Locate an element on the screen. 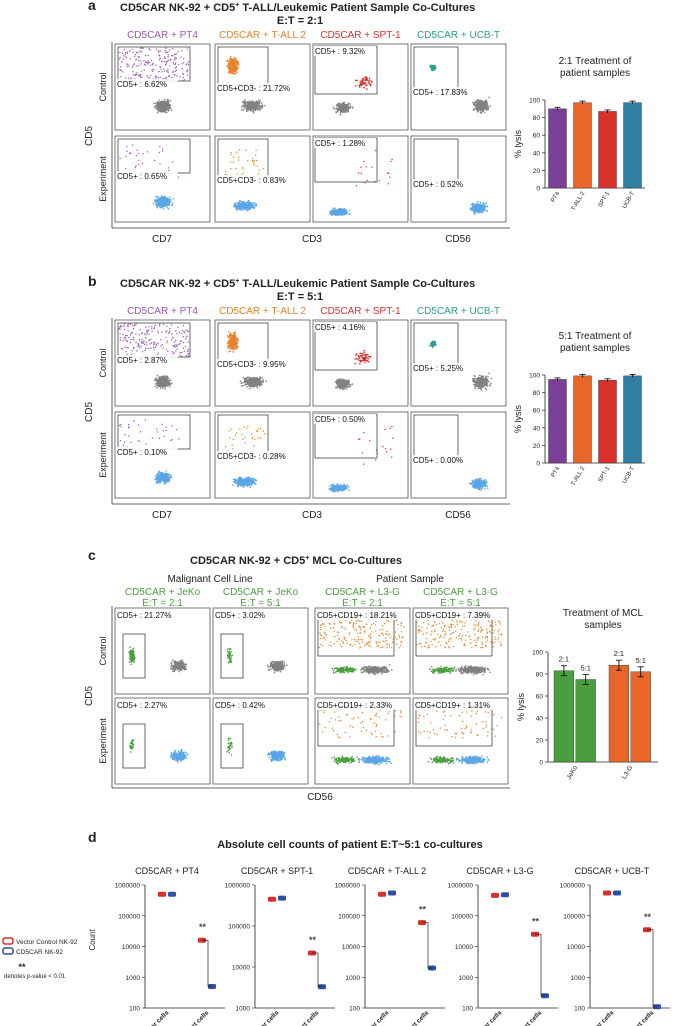 Image resolution: width=685 pixels, height=1026 pixels. flow-plot: CD5+ : 0.65% is located at coordinates (162, 179).